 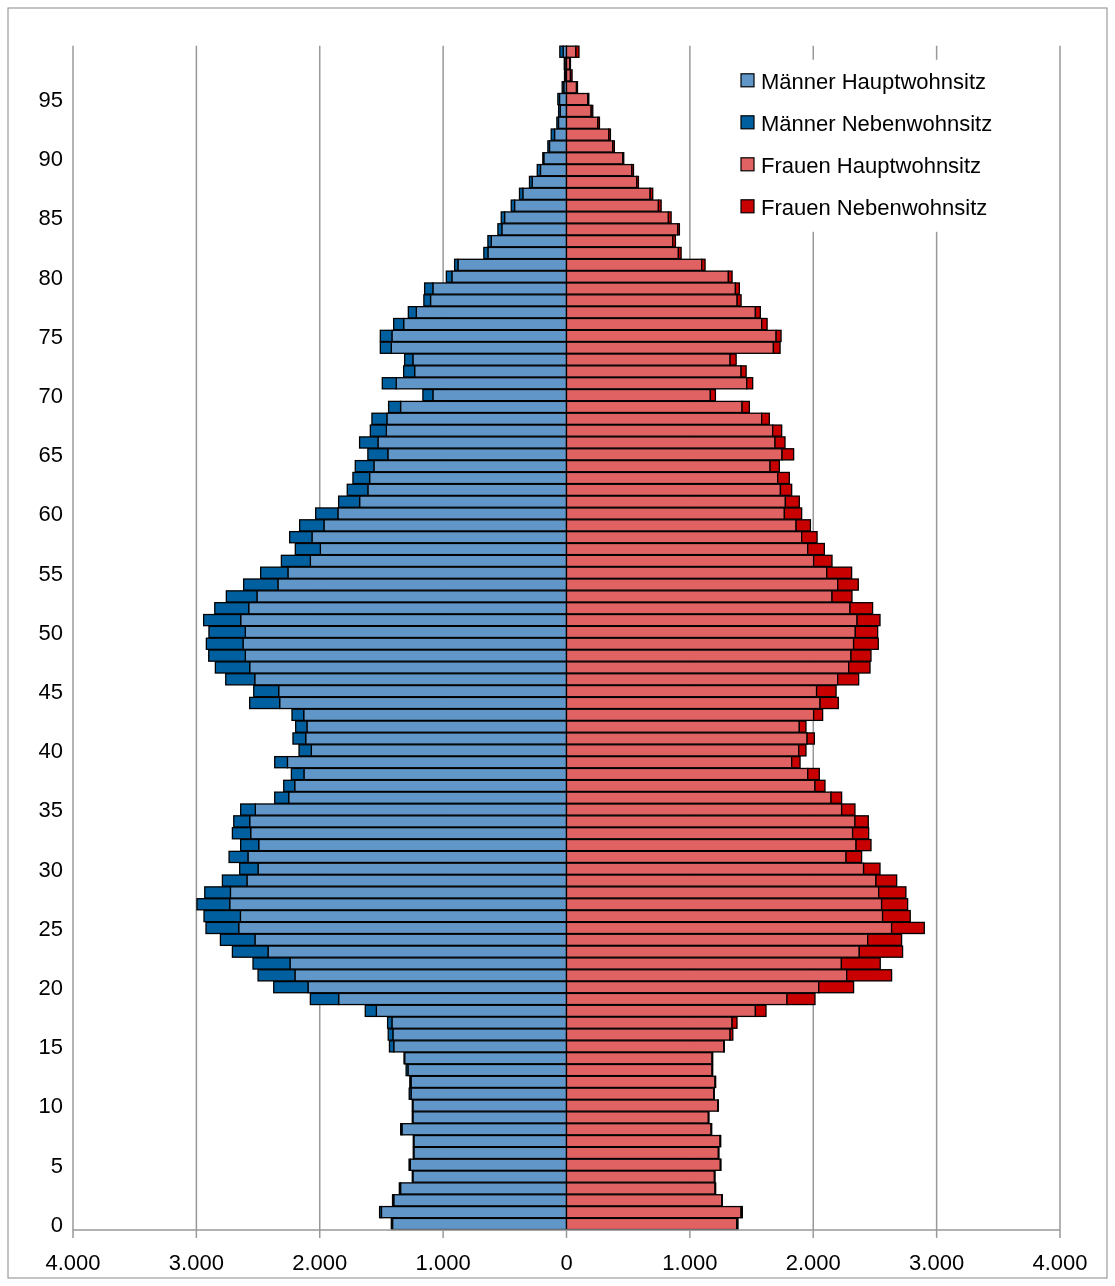 What do you see at coordinates (50, 455) in the screenshot?
I see `y-tick-label: 65` at bounding box center [50, 455].